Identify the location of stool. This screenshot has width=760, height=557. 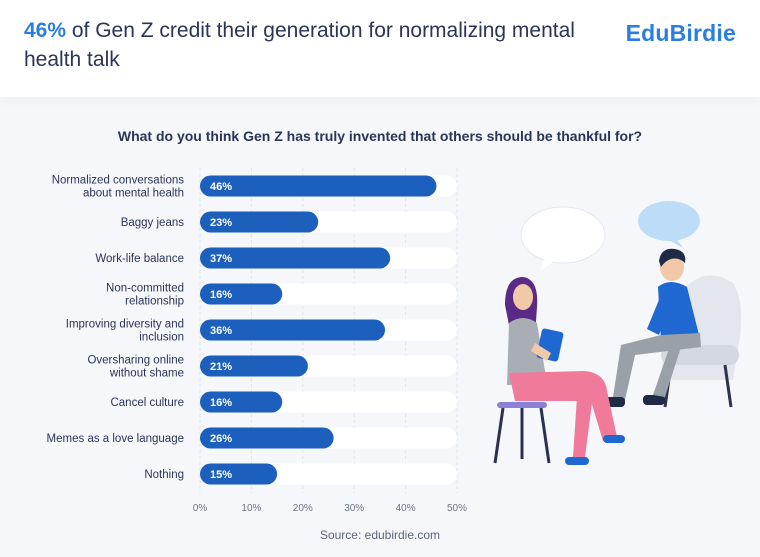
(522, 433).